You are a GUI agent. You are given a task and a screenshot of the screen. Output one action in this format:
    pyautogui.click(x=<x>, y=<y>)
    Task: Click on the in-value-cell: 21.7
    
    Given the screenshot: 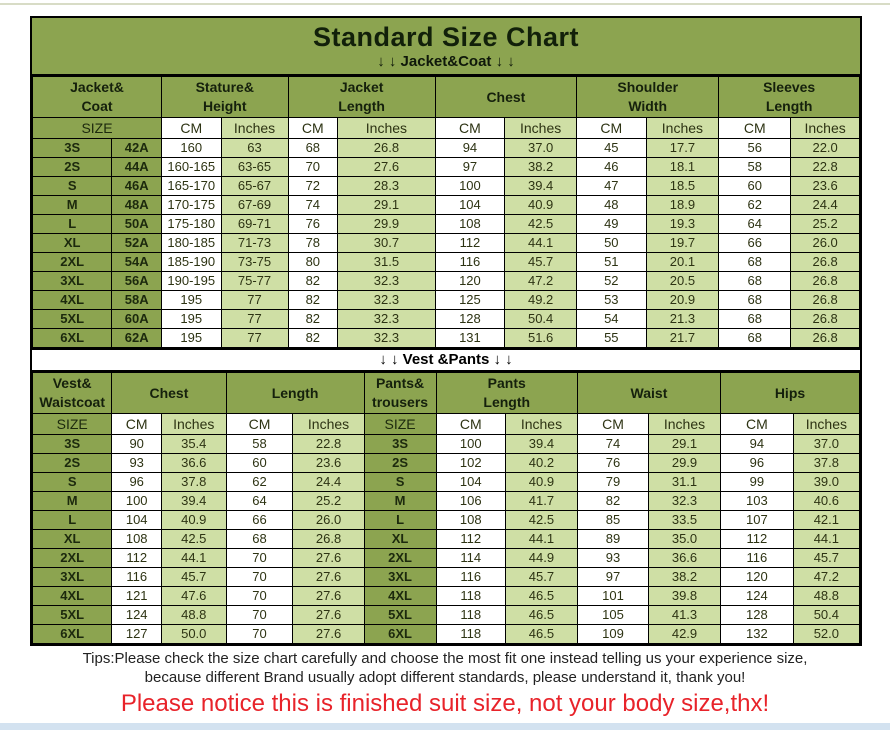 What is the action you would take?
    pyautogui.click(x=682, y=338)
    